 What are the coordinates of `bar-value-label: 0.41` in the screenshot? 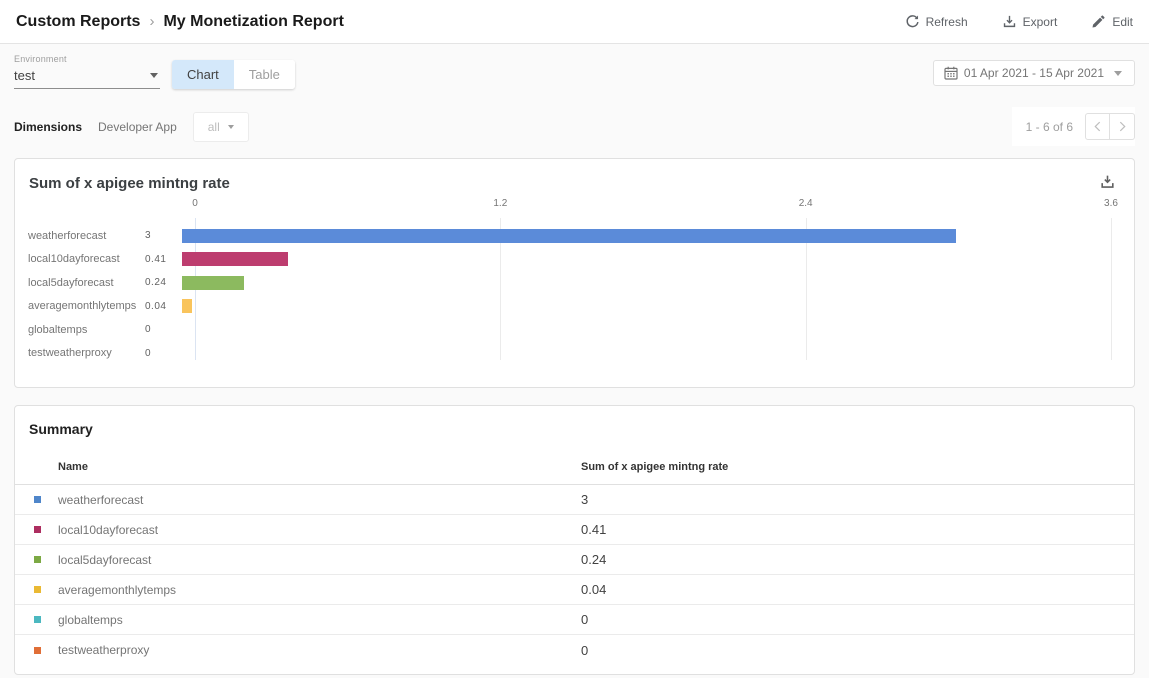 It's located at (156, 259).